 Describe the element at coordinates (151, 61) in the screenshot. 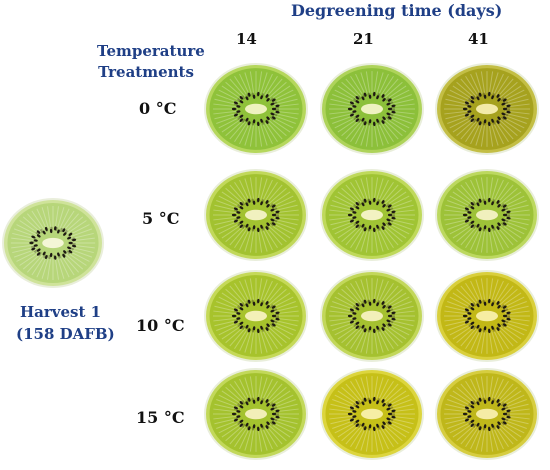

I see `temperature-treatments-title: Temperature Treatments` at that location.